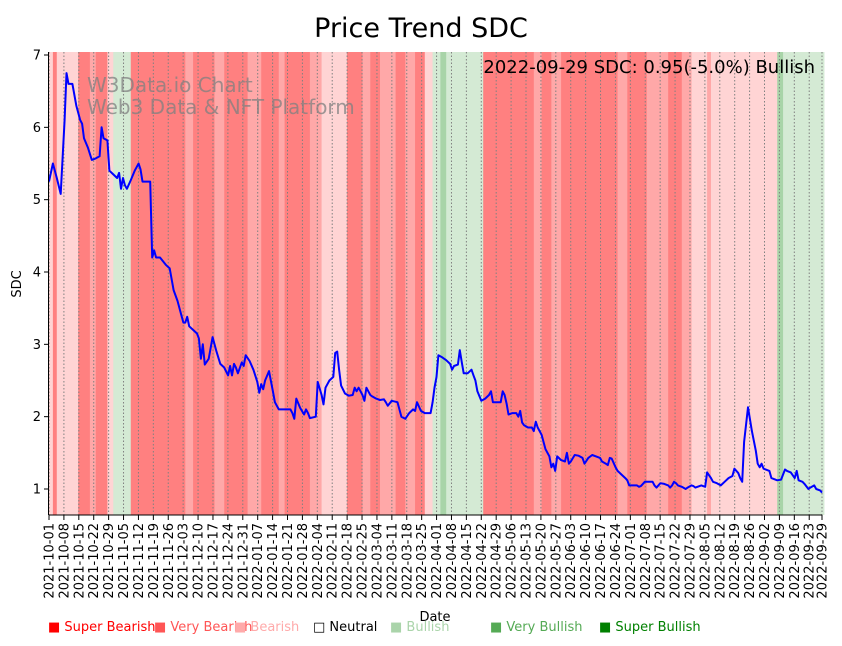 The height and width of the screenshot is (646, 842). Describe the element at coordinates (377, 561) in the screenshot. I see `x-tick-label: 2022-03-04` at that location.